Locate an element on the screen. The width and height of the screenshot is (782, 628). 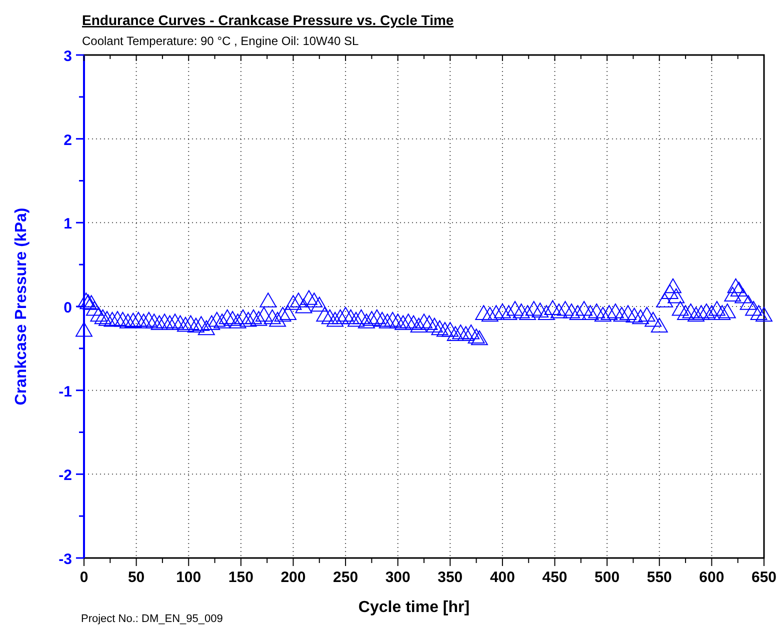
x-tick-label: 200 is located at coordinates (293, 577).